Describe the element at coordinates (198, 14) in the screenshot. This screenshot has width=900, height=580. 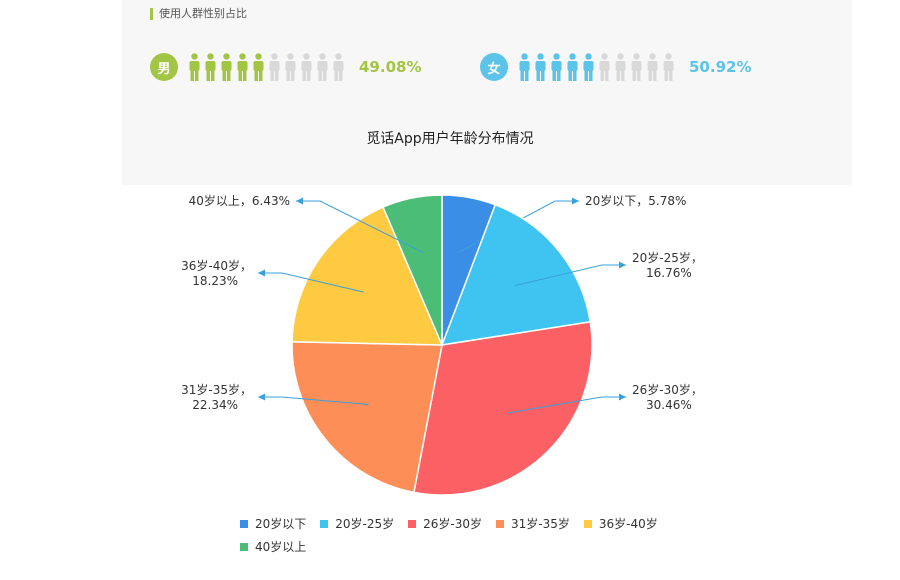
I see `section-title: 使用人群性别占比` at that location.